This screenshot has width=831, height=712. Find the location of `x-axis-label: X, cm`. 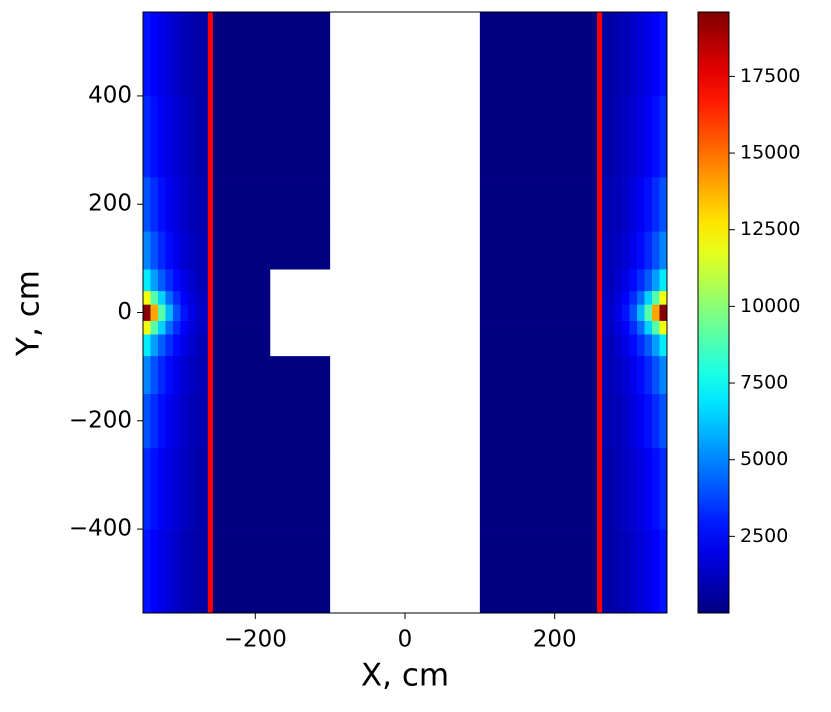

x-axis-label: X, cm is located at coordinates (405, 676).